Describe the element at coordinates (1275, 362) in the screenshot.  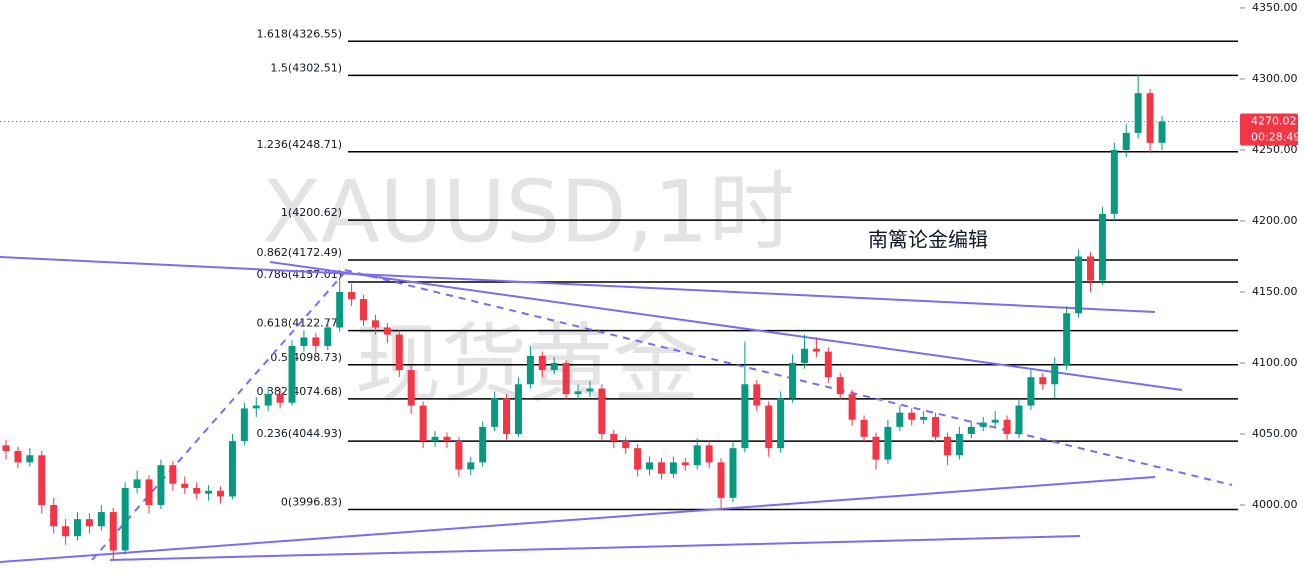
I see `y-tick-label: 4100.00` at that location.